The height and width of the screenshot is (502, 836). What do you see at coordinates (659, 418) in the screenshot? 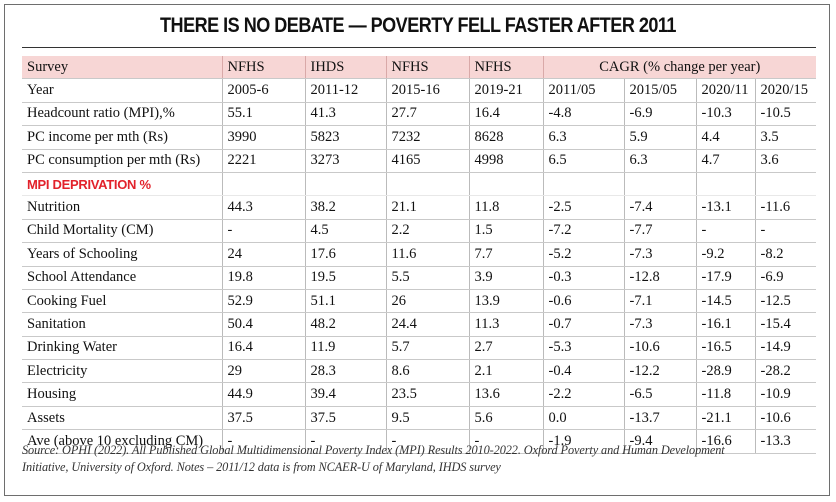
I see `table-cell: -13.7` at bounding box center [659, 418].